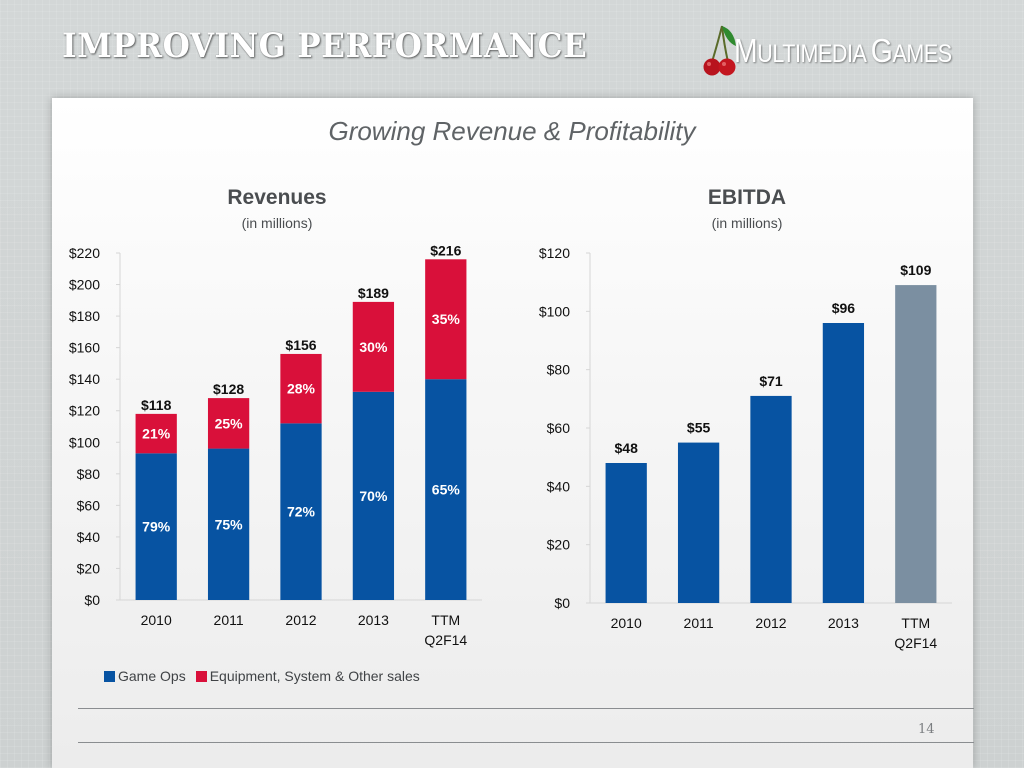 Image resolution: width=1024 pixels, height=768 pixels. I want to click on ebitda-value-label: $109, so click(915, 270).